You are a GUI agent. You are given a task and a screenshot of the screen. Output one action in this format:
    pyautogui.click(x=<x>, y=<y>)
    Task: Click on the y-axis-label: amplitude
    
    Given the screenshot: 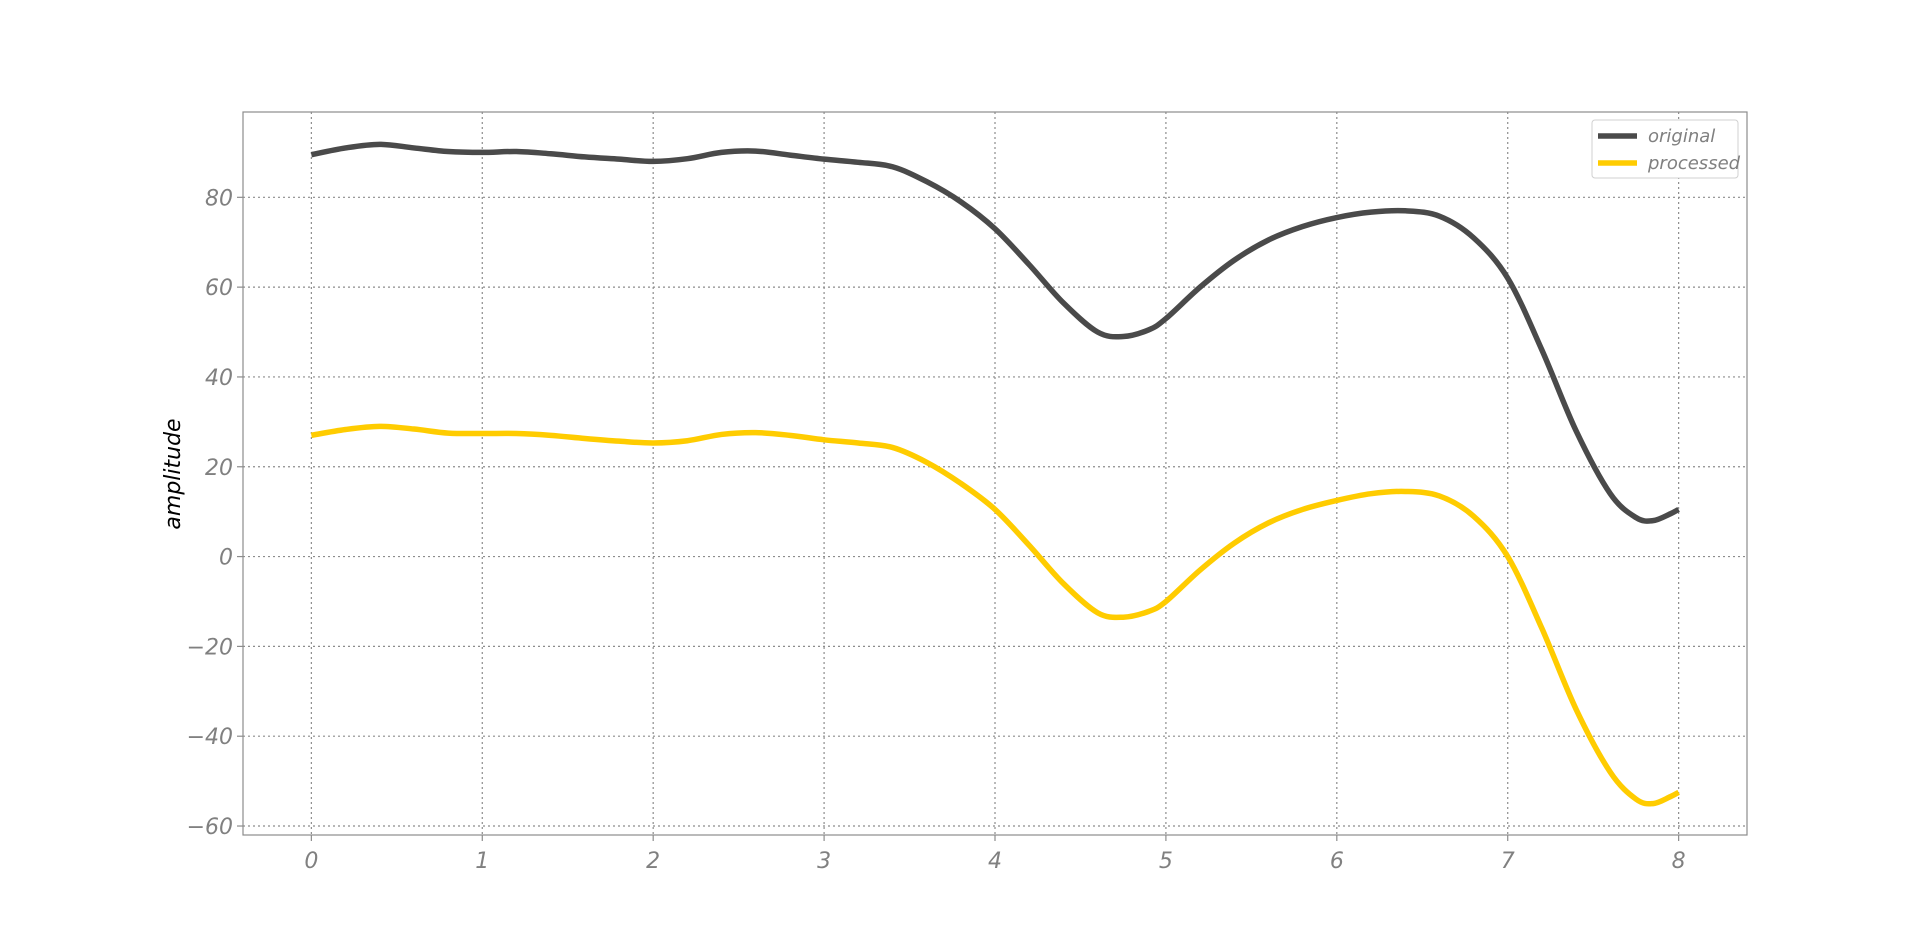 What is the action you would take?
    pyautogui.click(x=173, y=473)
    